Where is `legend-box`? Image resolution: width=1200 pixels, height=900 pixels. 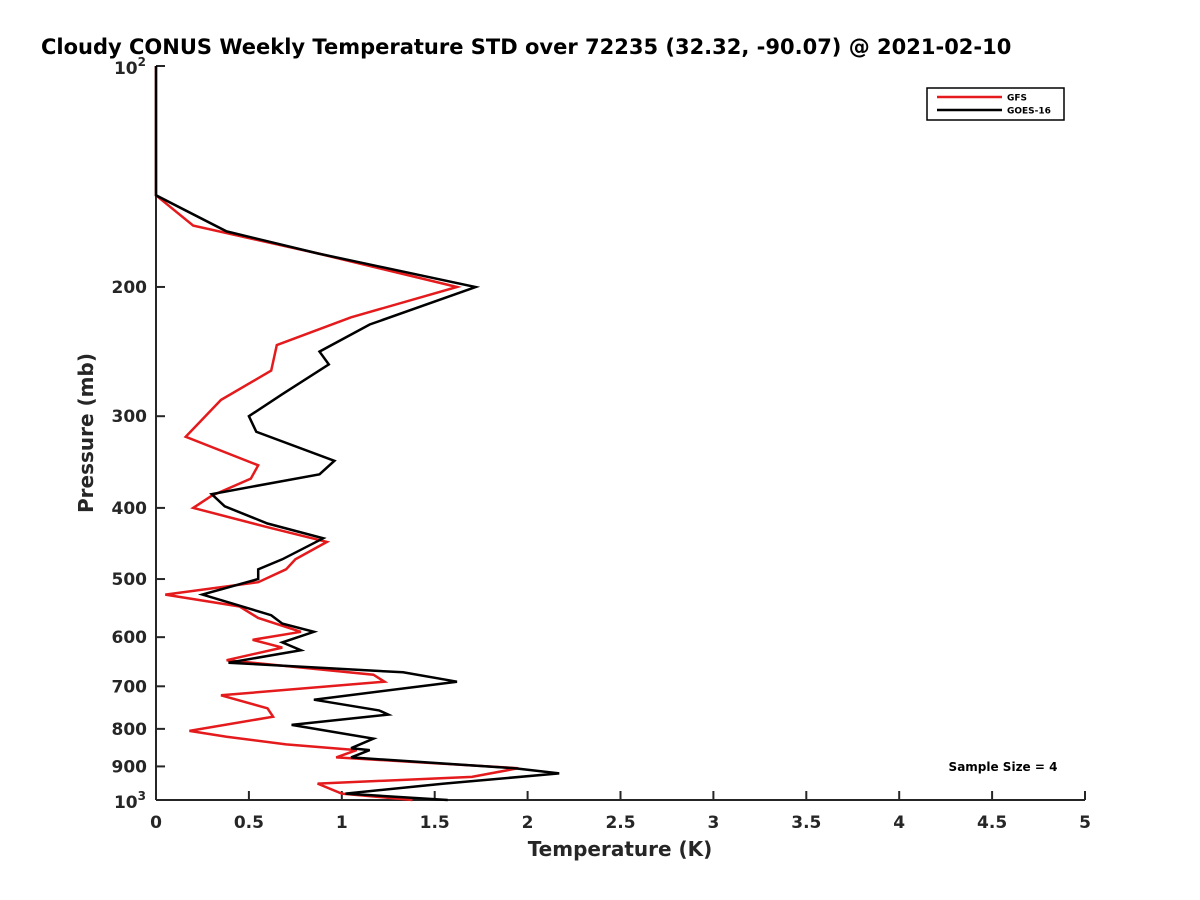
legend-box is located at coordinates (995, 104).